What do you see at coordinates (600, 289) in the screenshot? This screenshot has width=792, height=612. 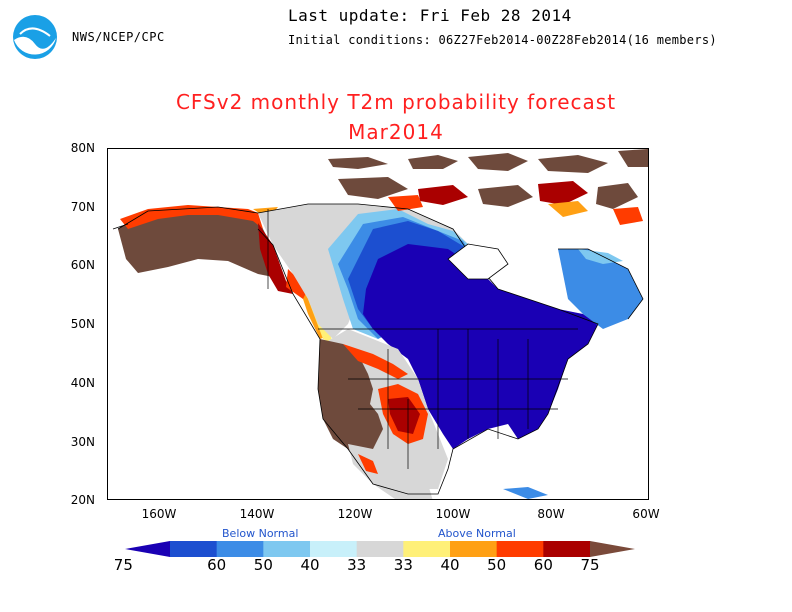 I see `region-labrador-below` at bounding box center [600, 289].